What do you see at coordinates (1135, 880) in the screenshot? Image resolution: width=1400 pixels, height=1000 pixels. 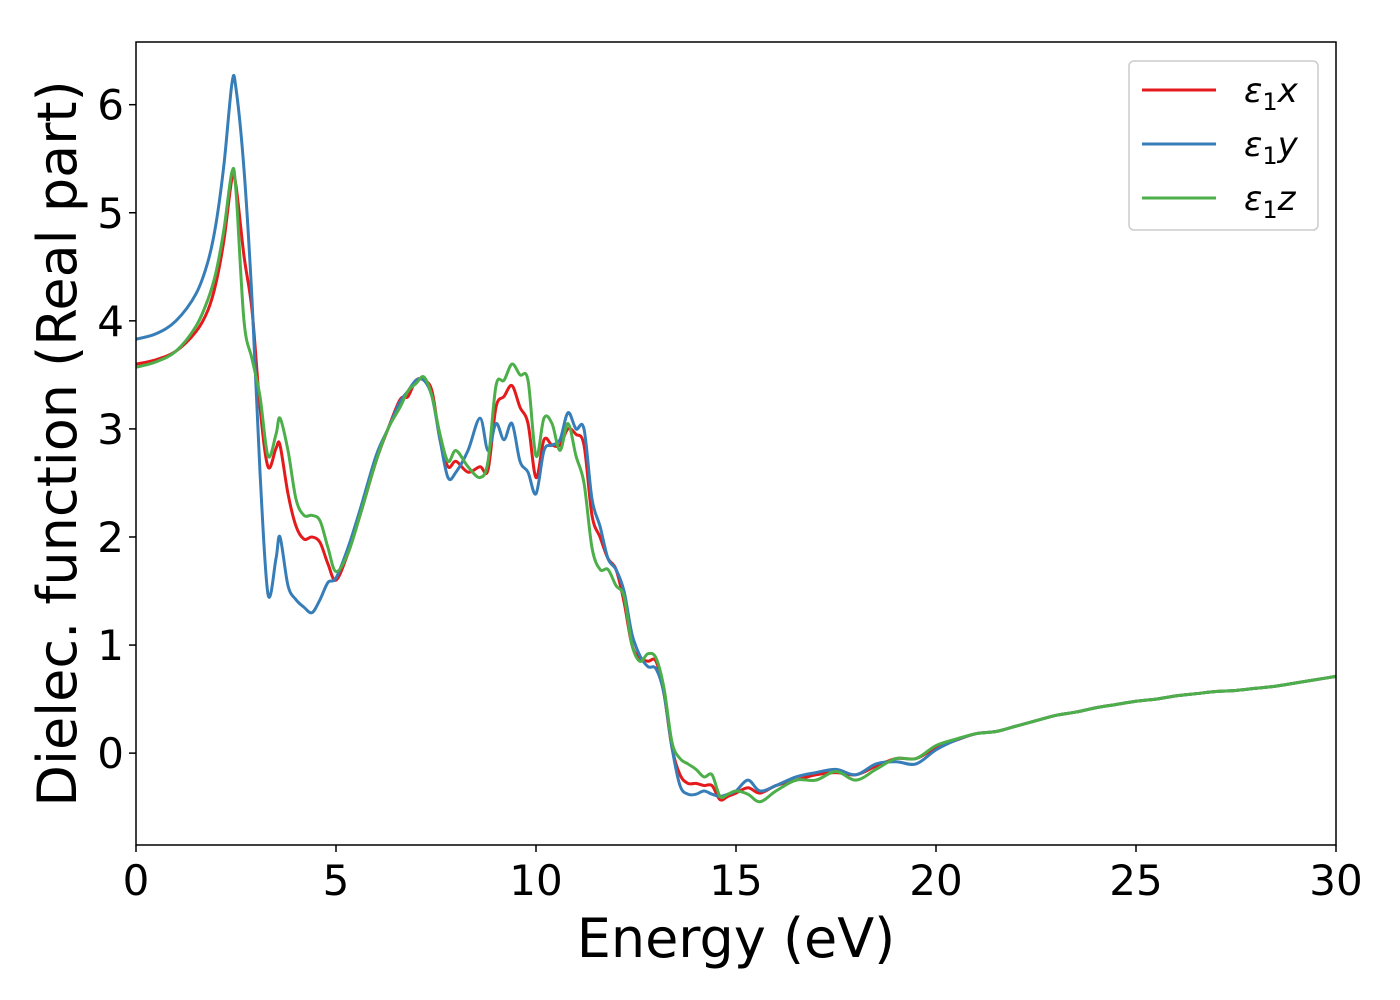 I see `x-tick-label: 25` at bounding box center [1135, 880].